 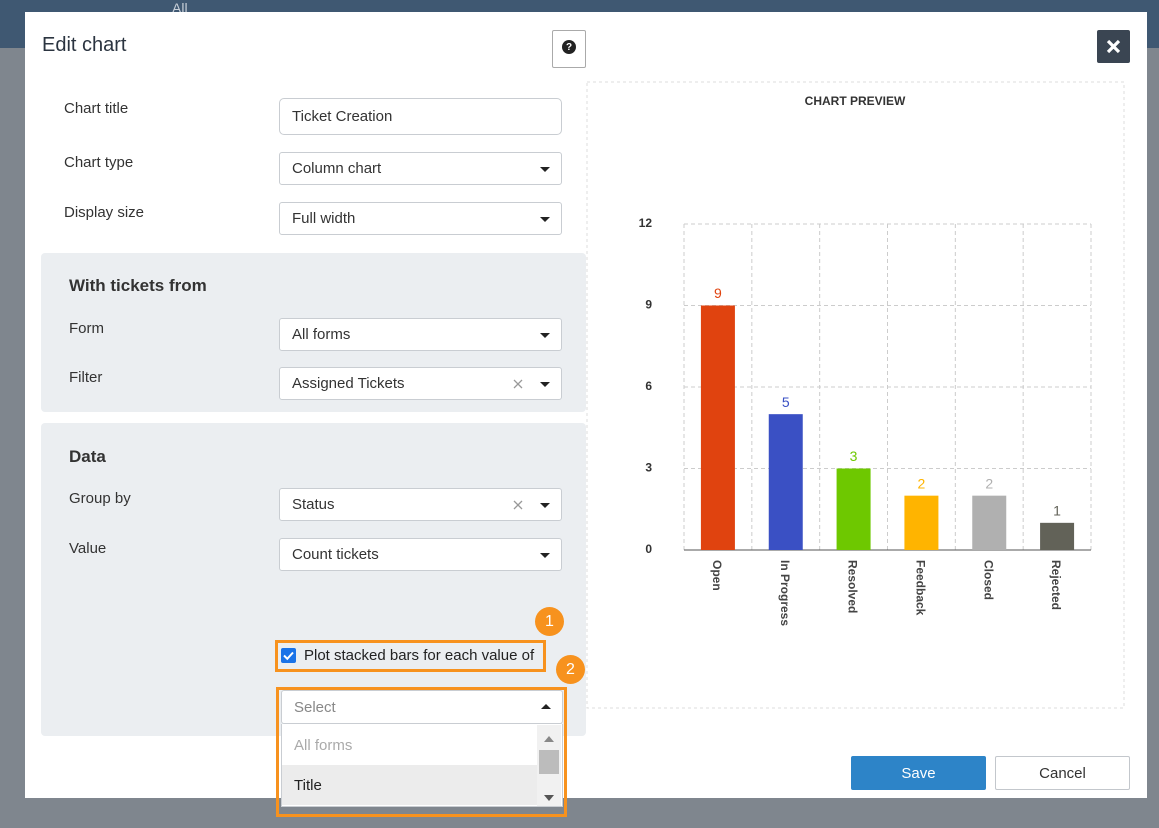 What do you see at coordinates (87, 456) in the screenshot?
I see `section-heading: Data` at bounding box center [87, 456].